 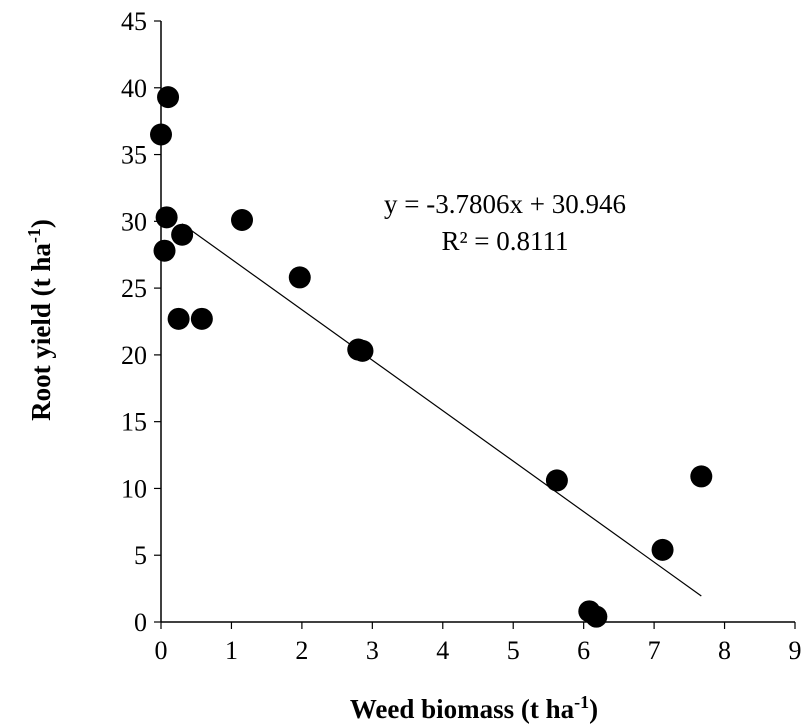 What do you see at coordinates (478, 643) in the screenshot?
I see `x-ticks: 0 1 2 3 4 5 6 7 8 9` at bounding box center [478, 643].